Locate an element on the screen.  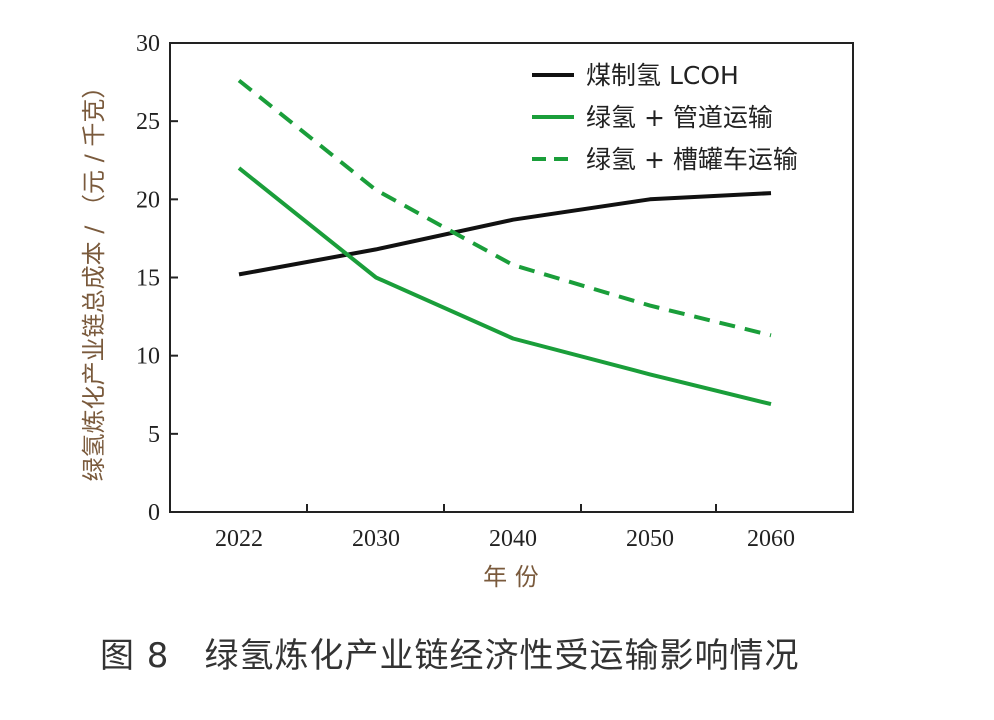
x-tick-label: 2040 is located at coordinates (513, 539).